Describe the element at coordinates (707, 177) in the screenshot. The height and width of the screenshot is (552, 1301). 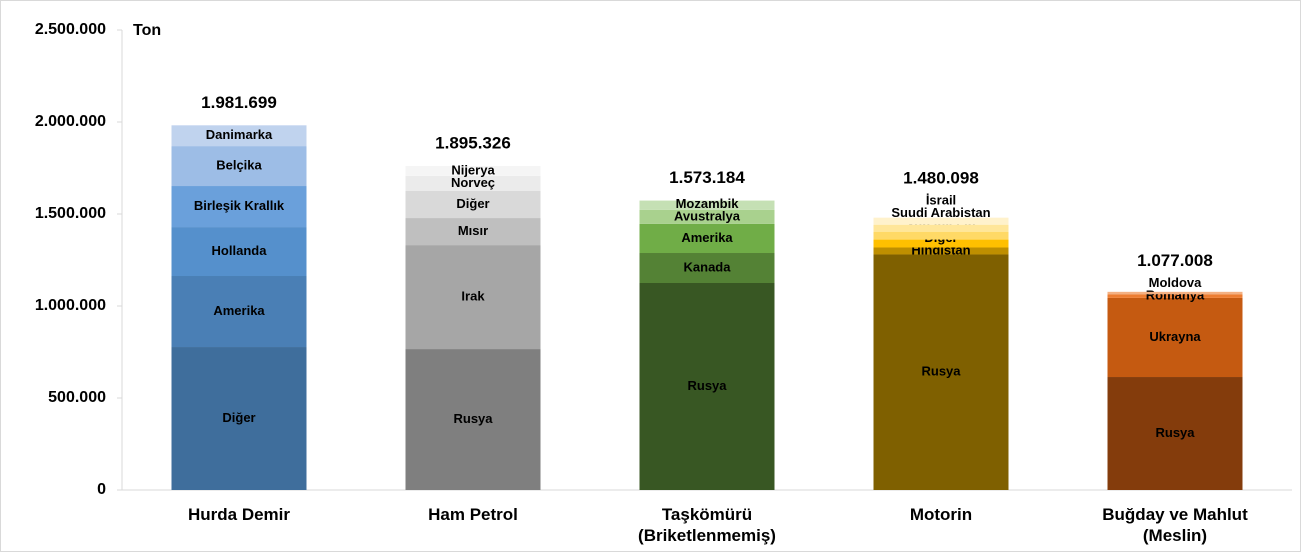
I see `total-label: 1.573.184` at that location.